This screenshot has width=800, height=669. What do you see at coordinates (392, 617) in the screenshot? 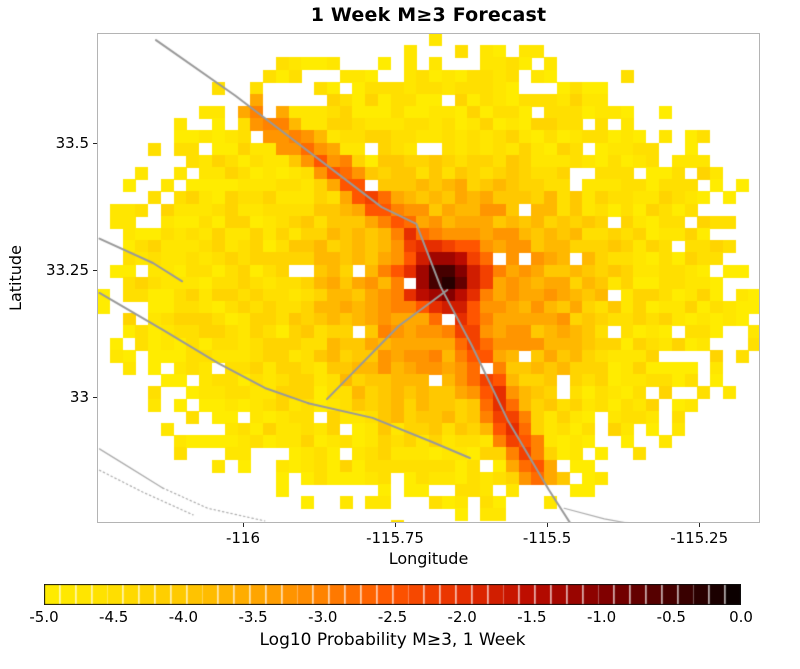
I see `colorbar-tick-label: -2.5` at bounding box center [392, 617].